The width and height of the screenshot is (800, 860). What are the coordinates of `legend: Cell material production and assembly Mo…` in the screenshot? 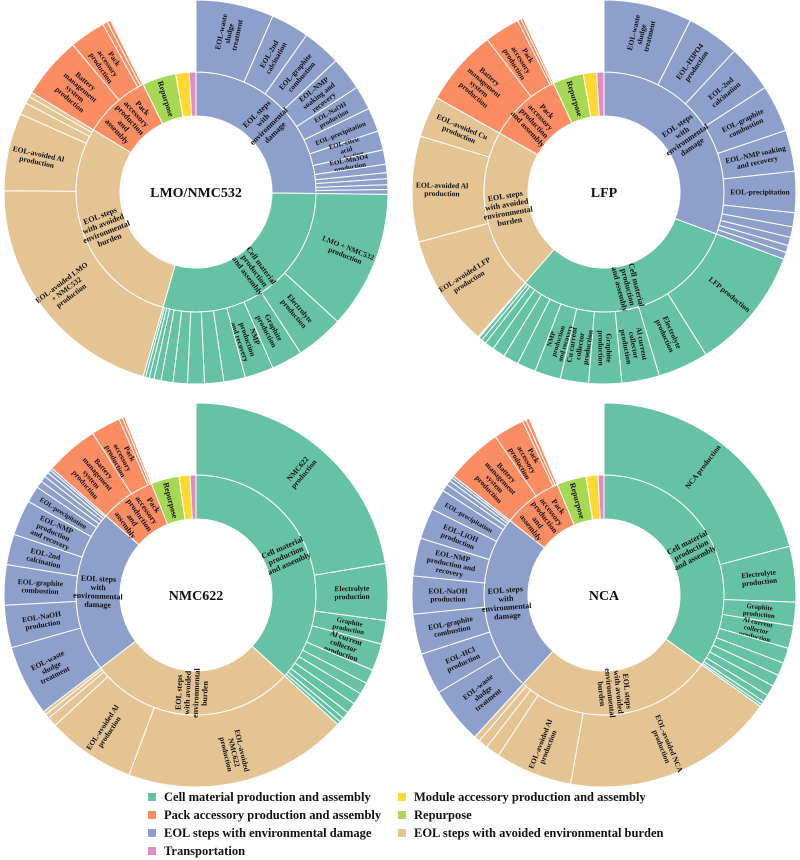 It's located at (428, 824).